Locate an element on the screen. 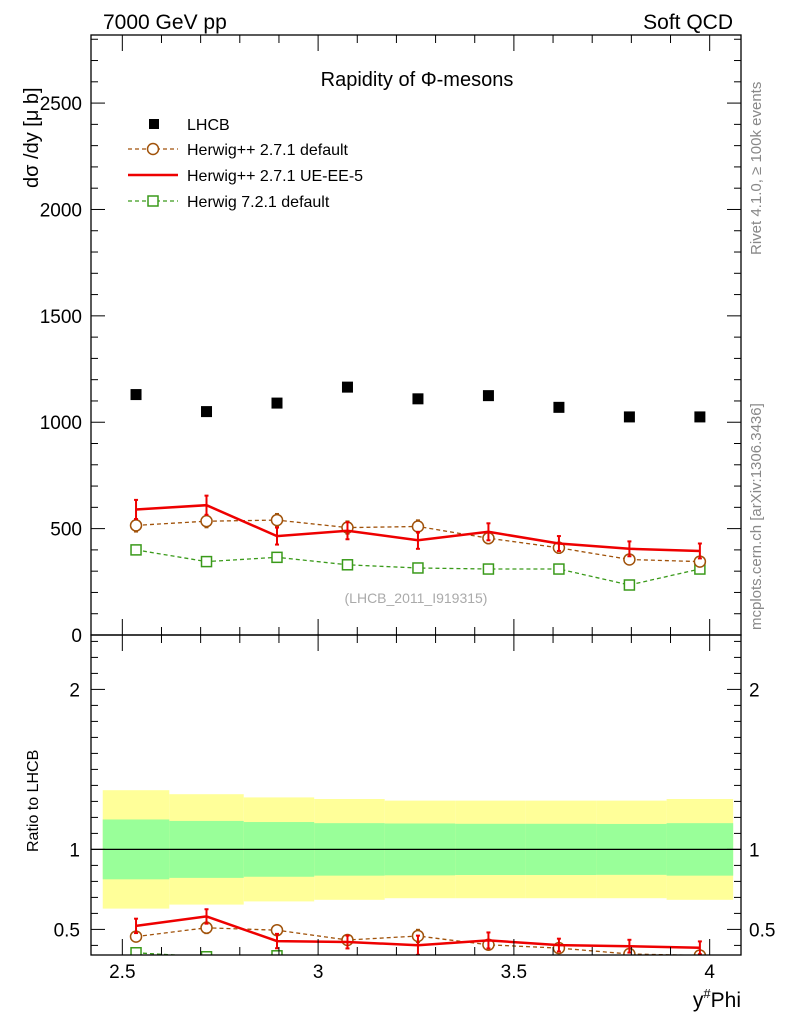 This screenshot has height=1024, width=786. main-ytick-label-2: 1000 is located at coordinates (61, 423).